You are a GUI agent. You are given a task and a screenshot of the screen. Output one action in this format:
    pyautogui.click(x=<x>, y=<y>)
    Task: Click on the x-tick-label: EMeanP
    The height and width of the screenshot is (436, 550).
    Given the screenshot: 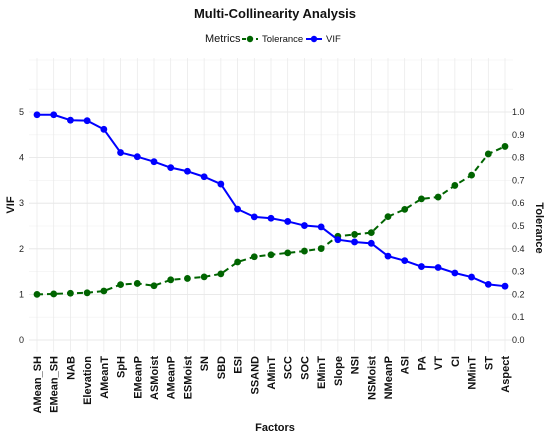 What is the action you would take?
    pyautogui.click(x=138, y=377)
    